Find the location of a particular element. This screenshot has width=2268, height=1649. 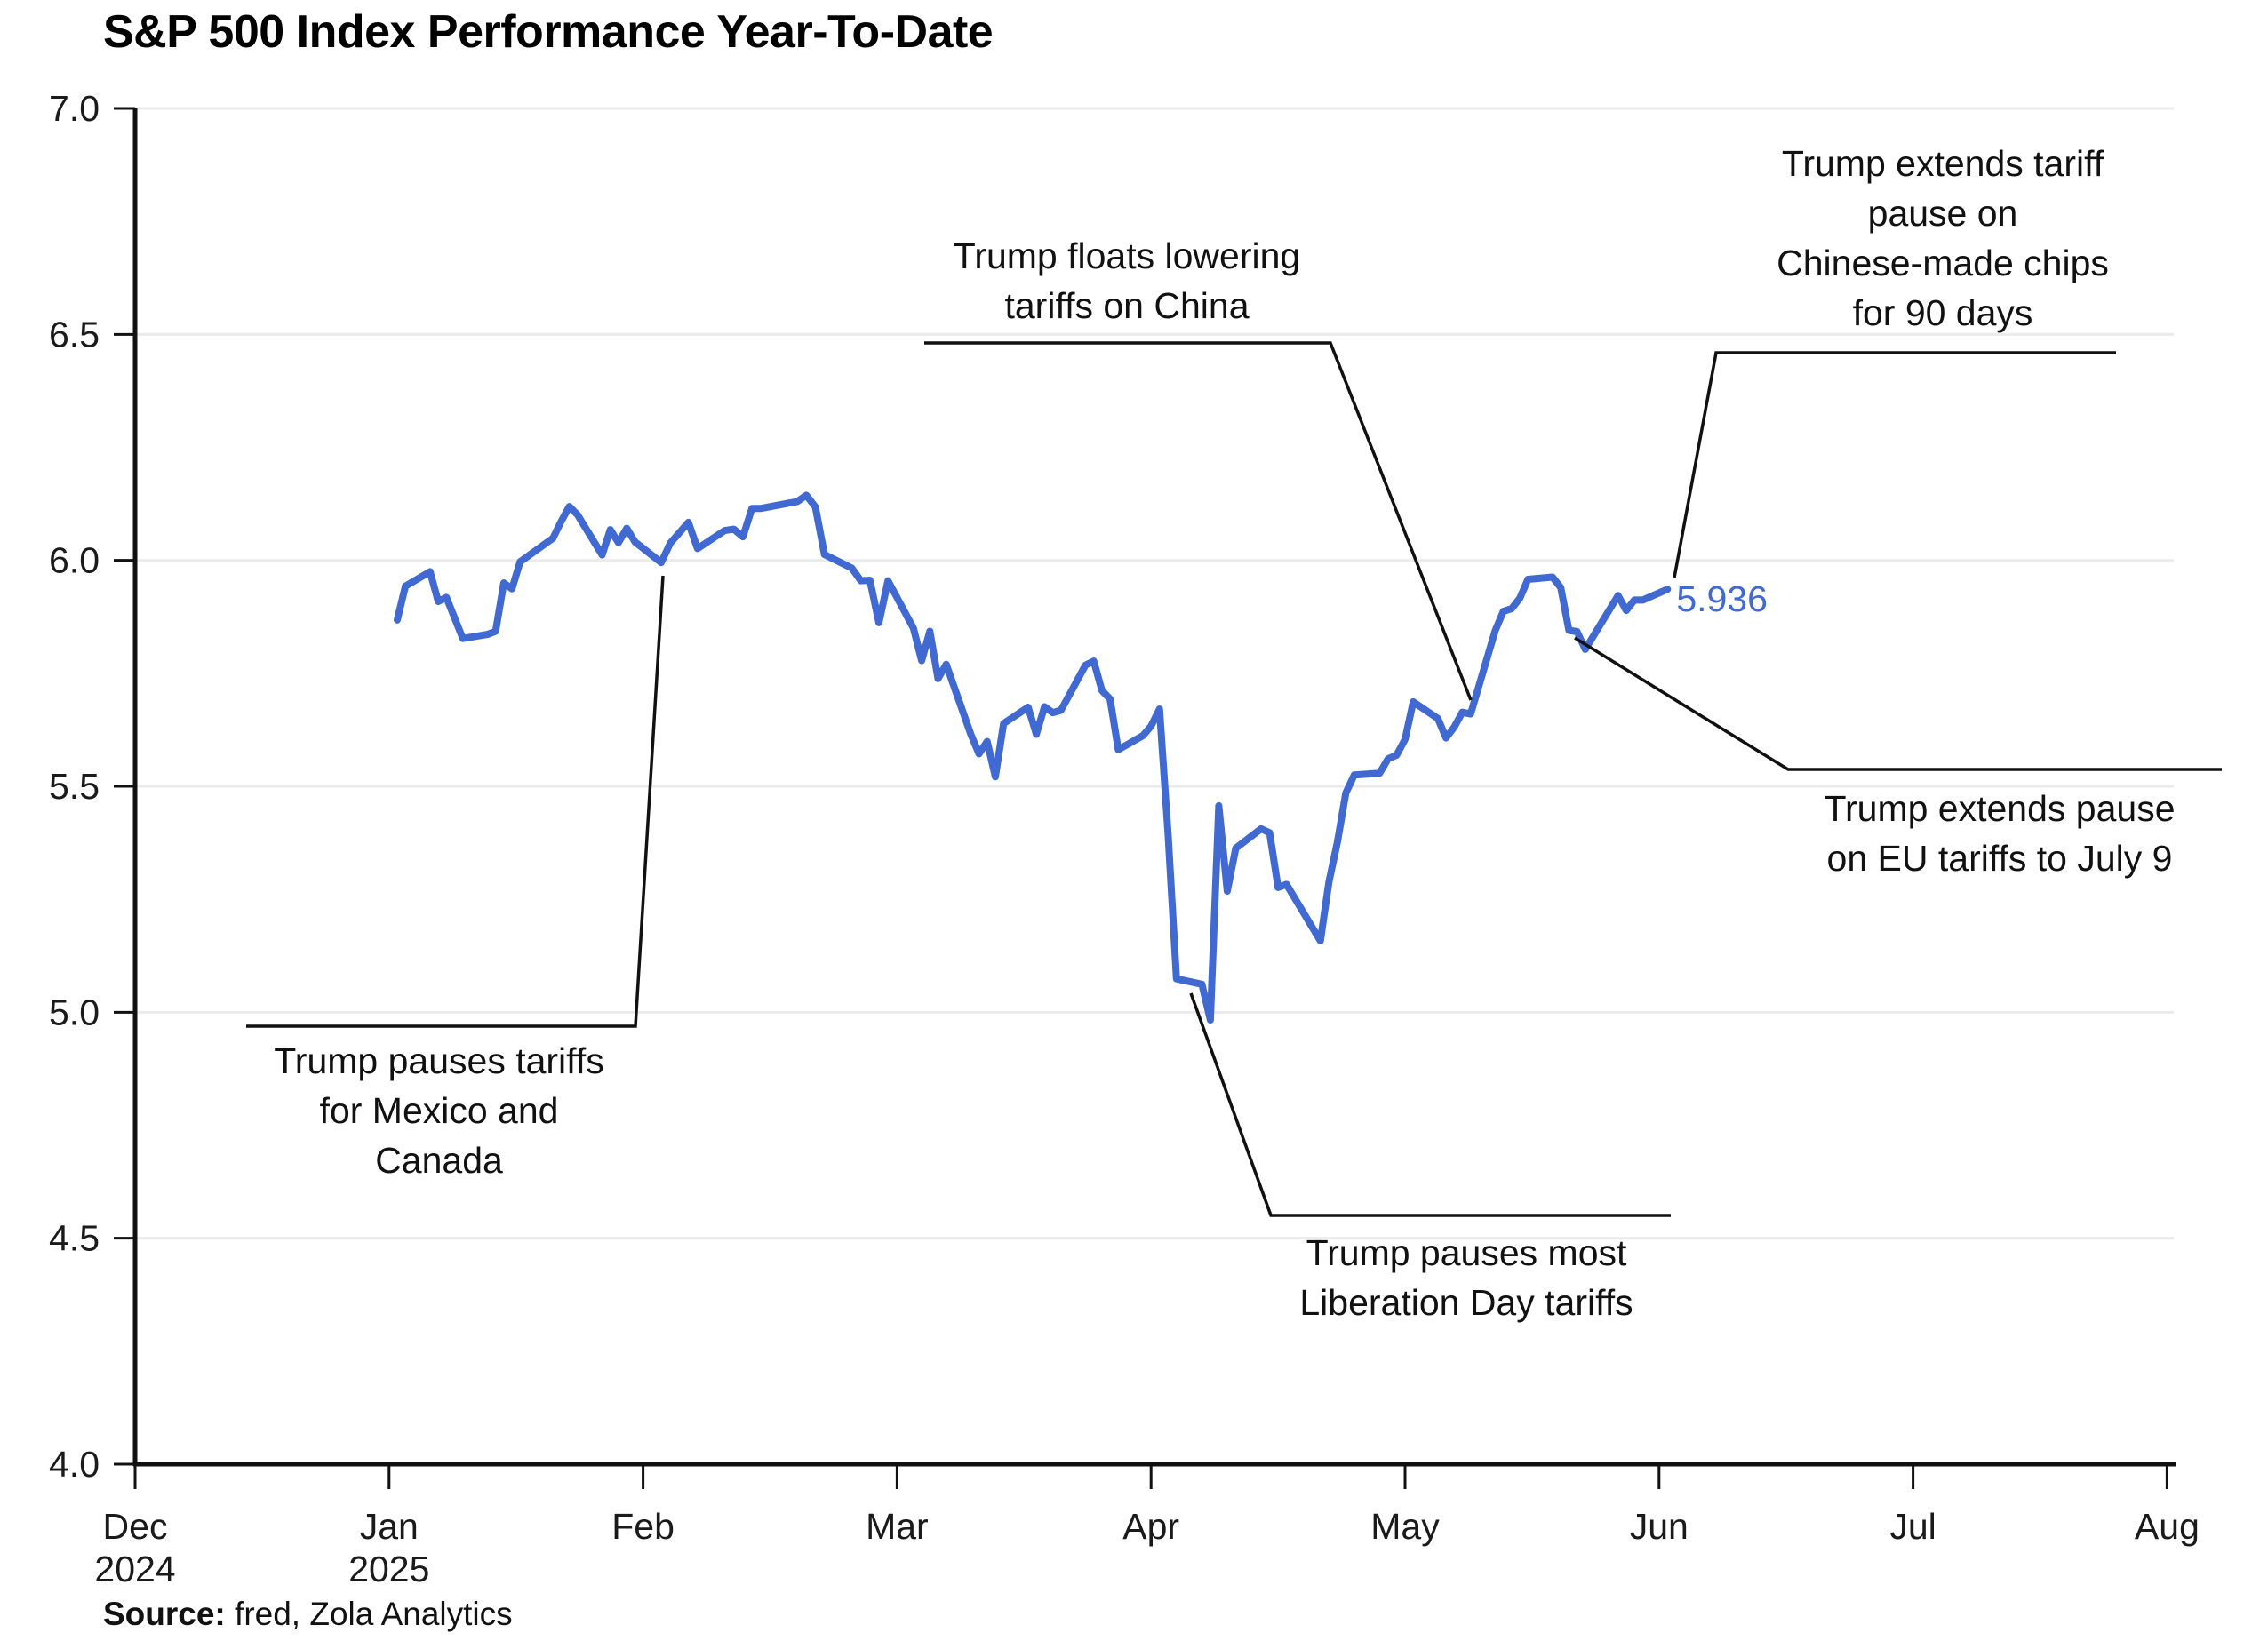

annotation-leader-liberation is located at coordinates (1430, 1104).